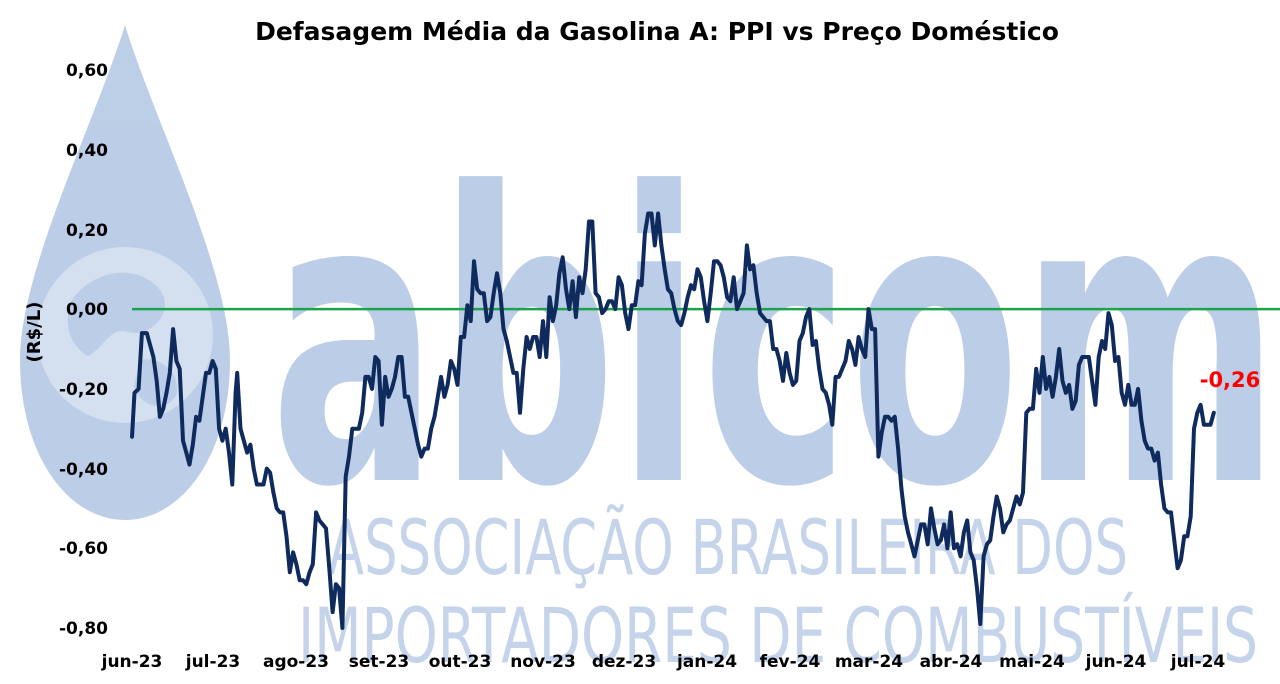 Image resolution: width=1280 pixels, height=684 pixels. I want to click on y-tick-label: 0,40, so click(87, 151).